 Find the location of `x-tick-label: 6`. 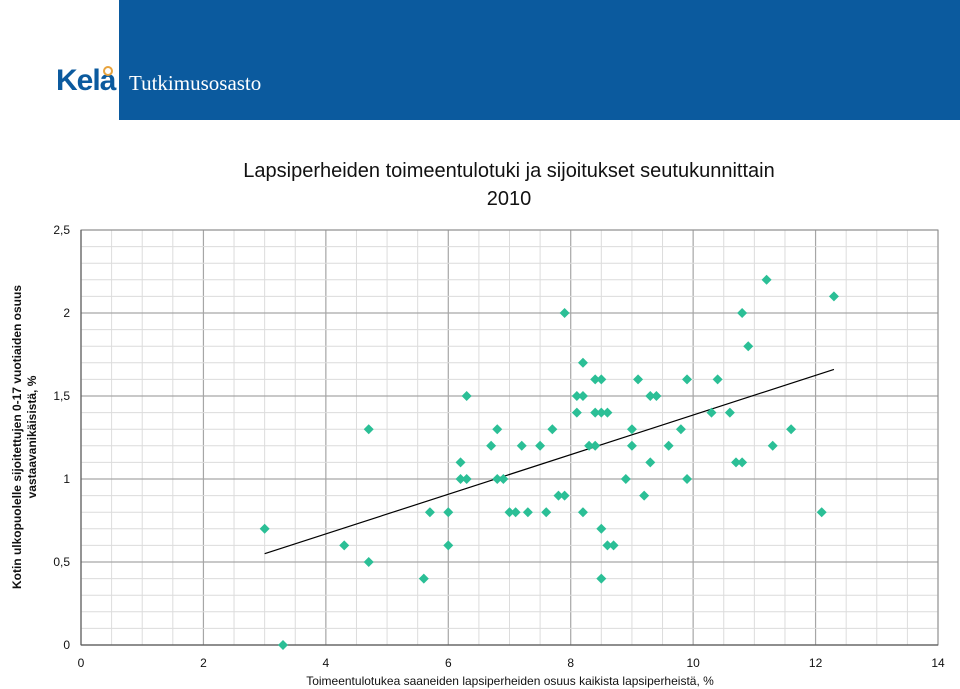

x-tick-label: 6 is located at coordinates (448, 663).